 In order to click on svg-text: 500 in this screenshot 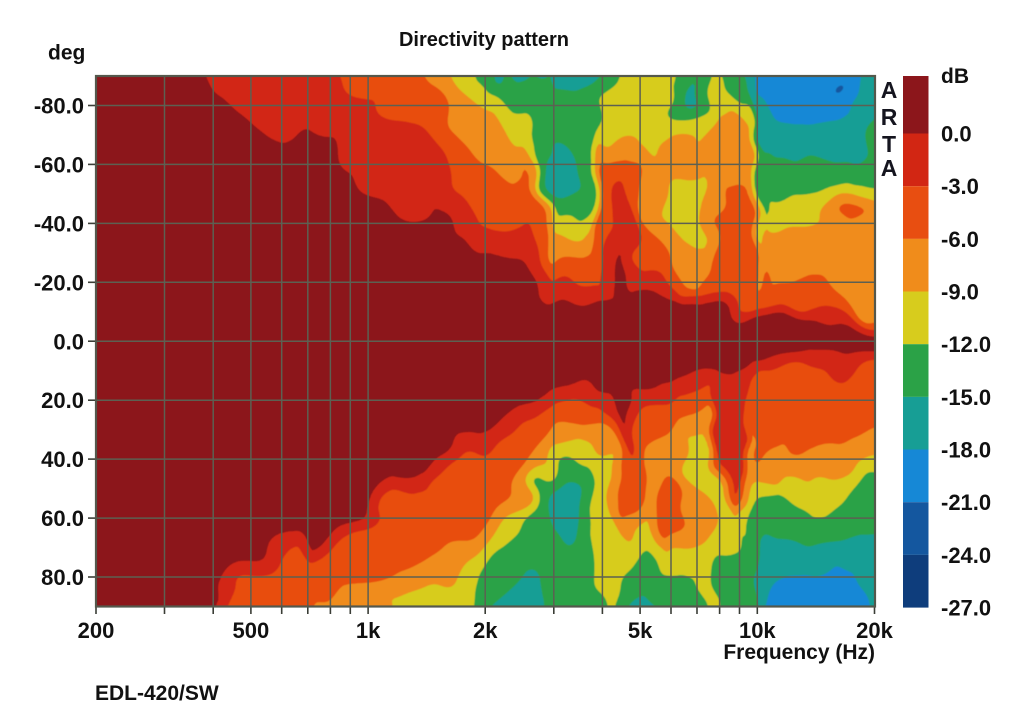, I will do `click(251, 630)`.